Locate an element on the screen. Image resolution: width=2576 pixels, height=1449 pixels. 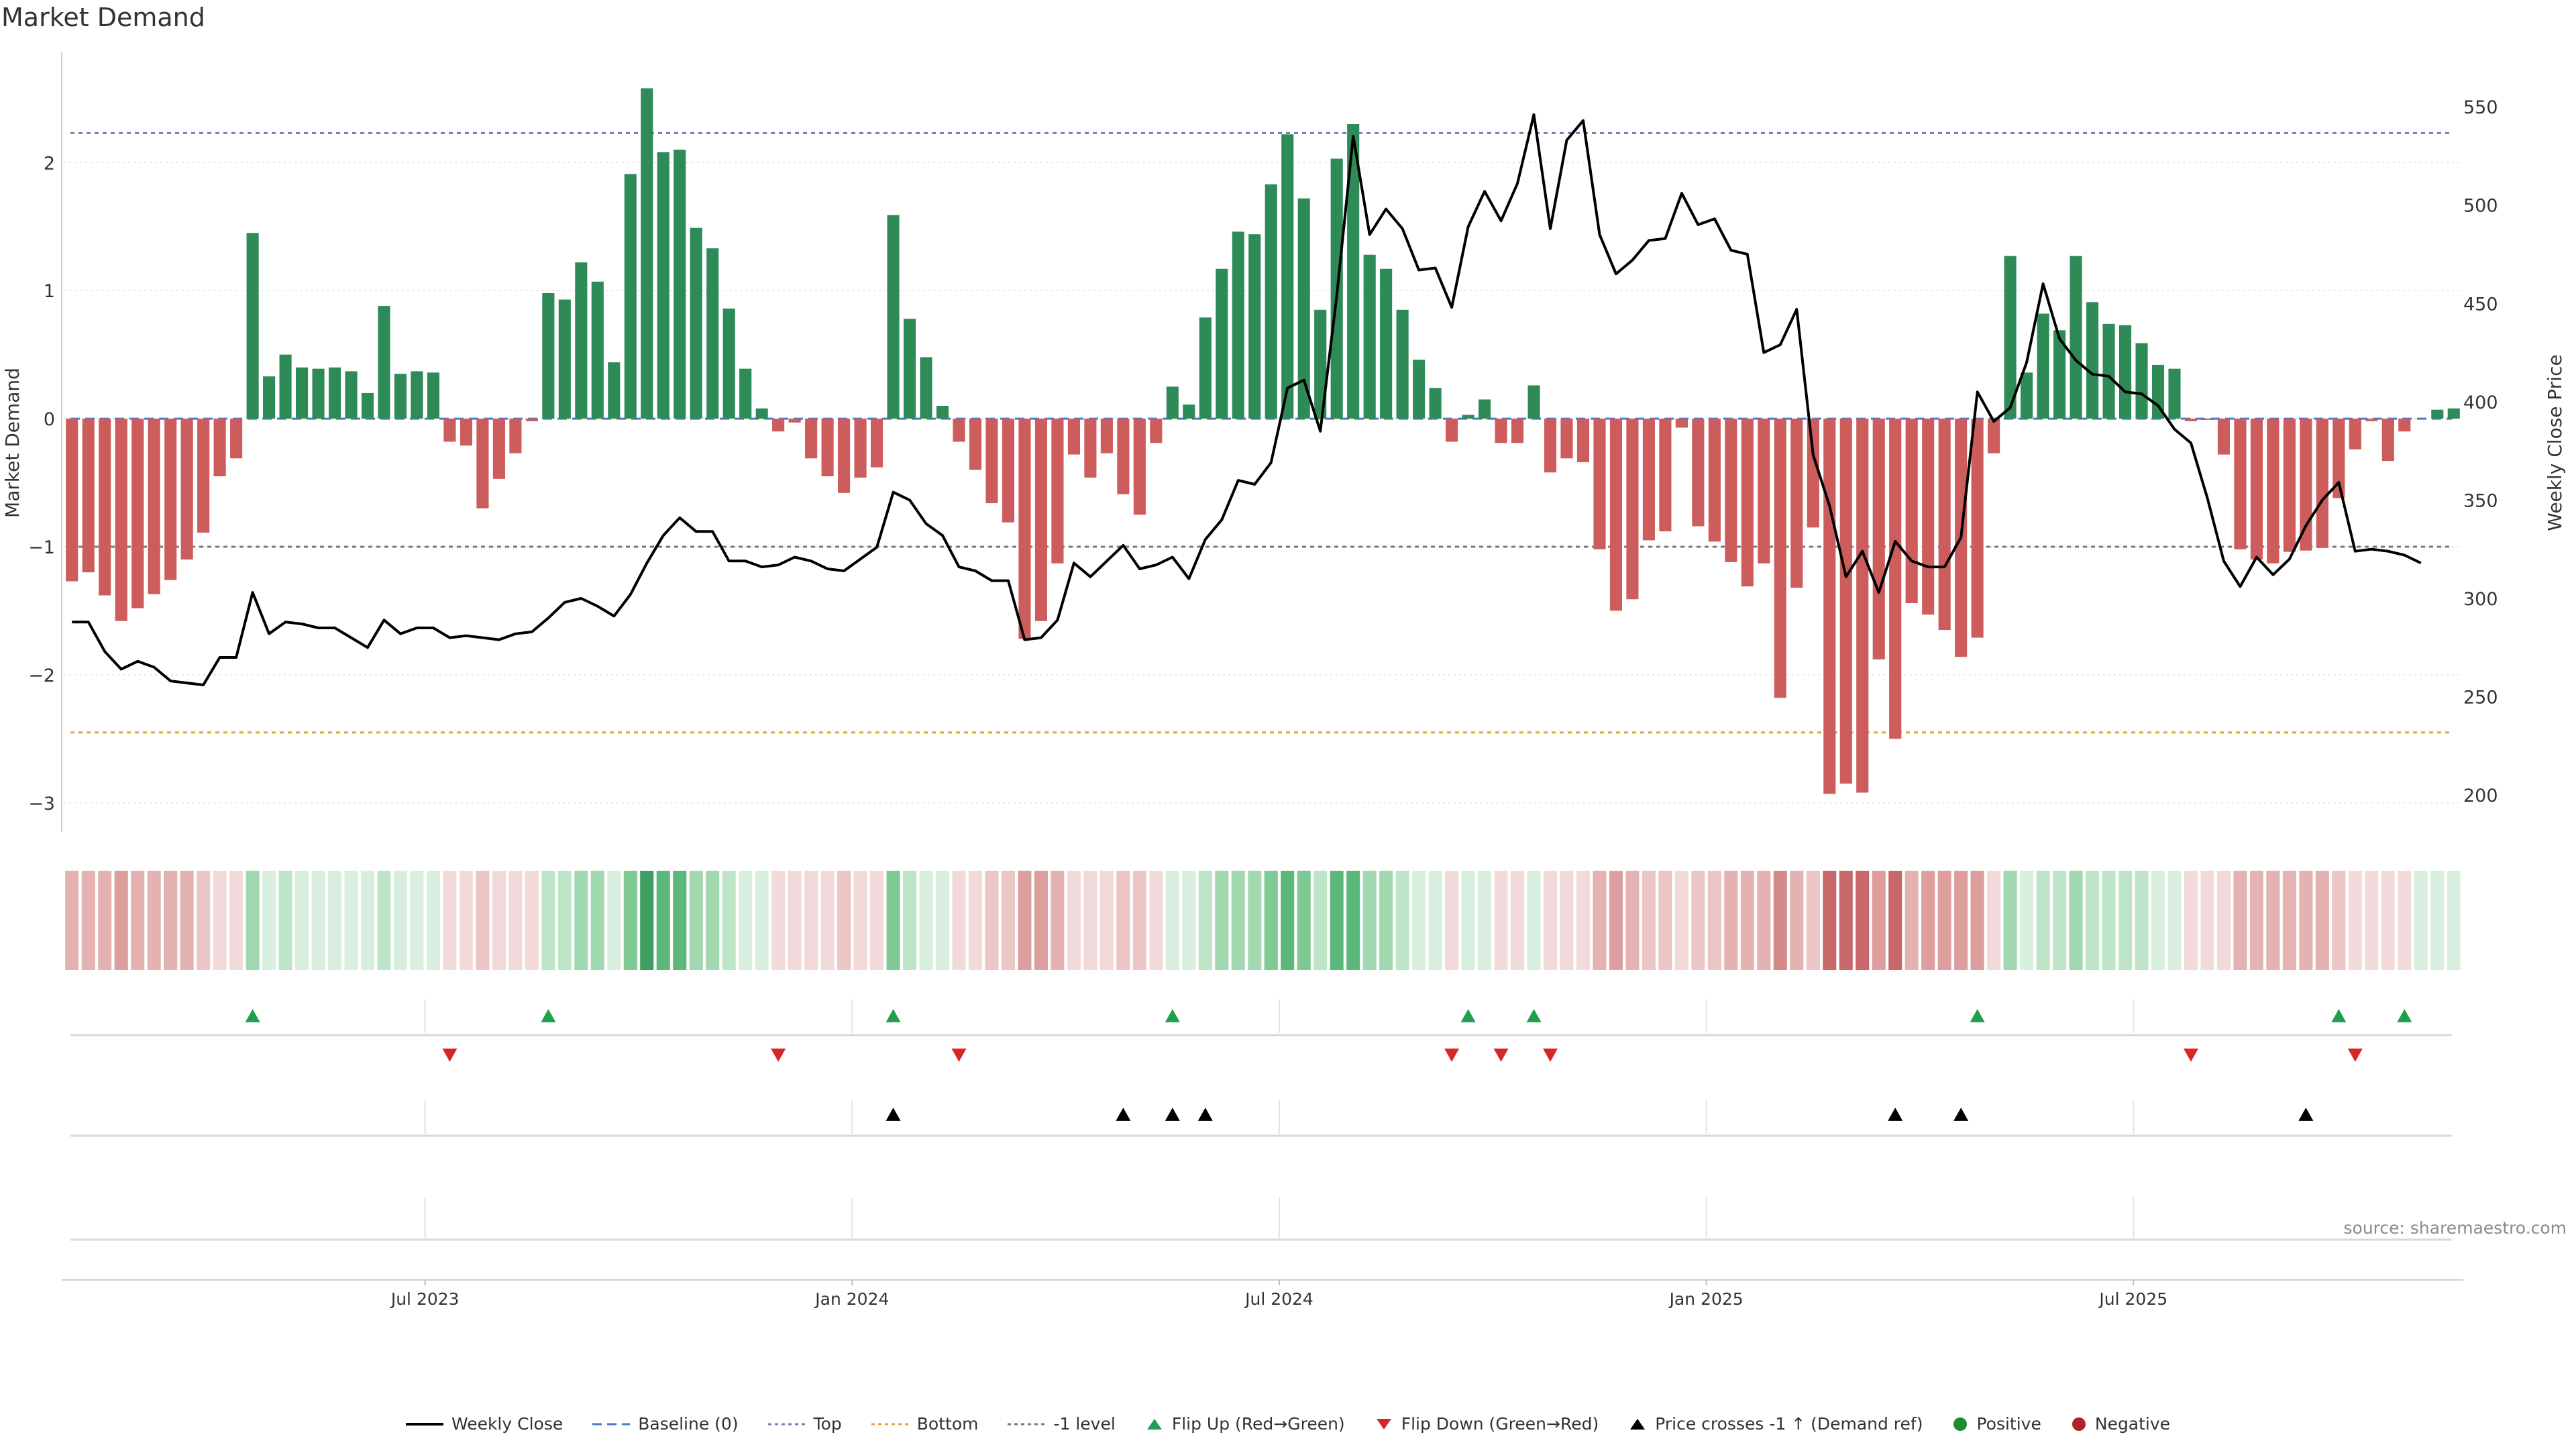
y-tick-label: −2 is located at coordinates (41, 675).